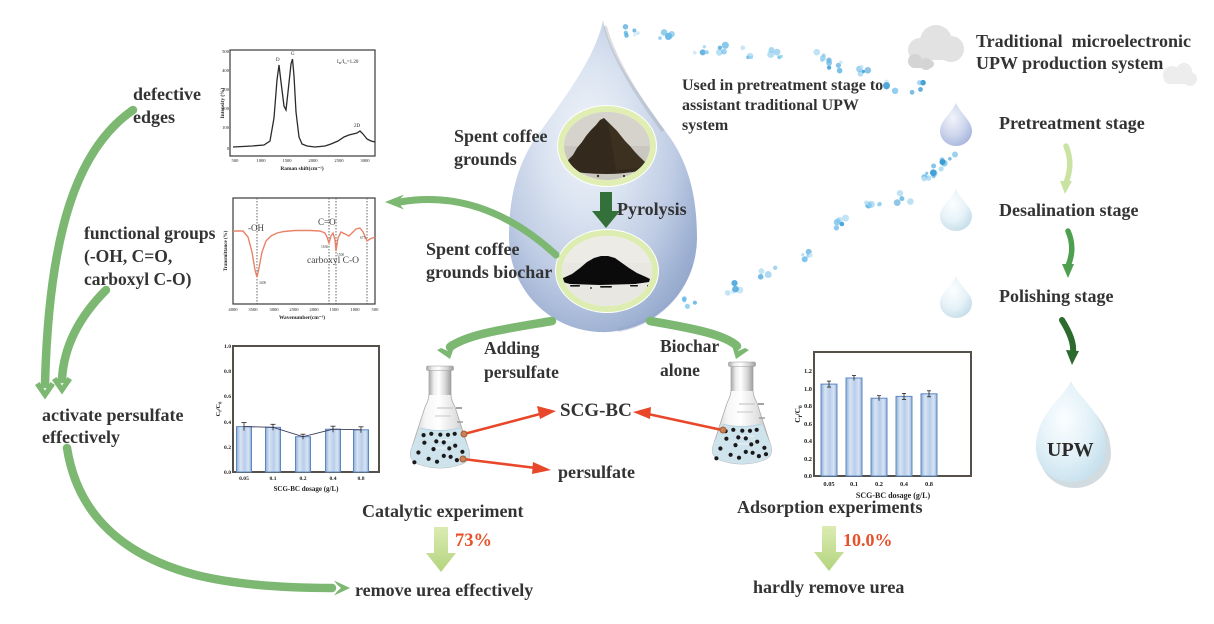  I want to click on svg-text: -OH, so click(256, 228).